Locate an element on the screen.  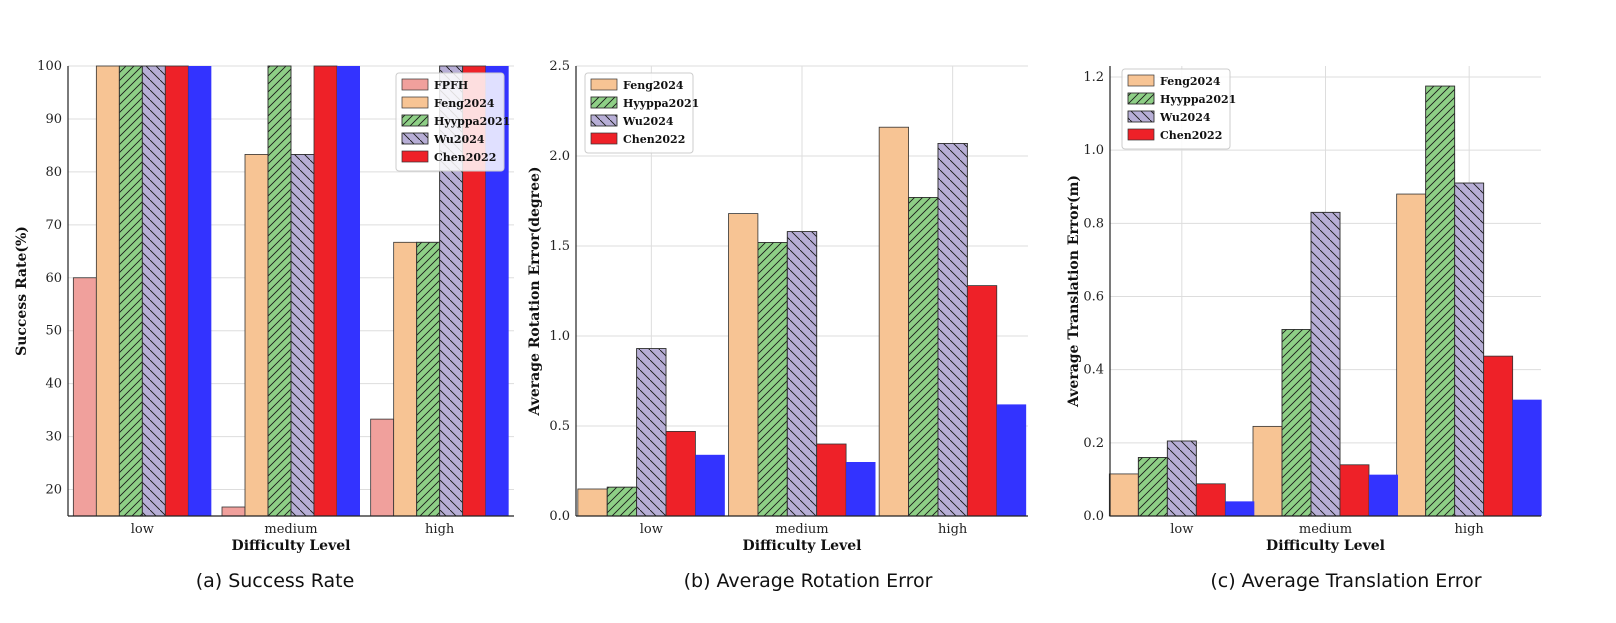
legend-swatch-fpfh is located at coordinates (415, 84).